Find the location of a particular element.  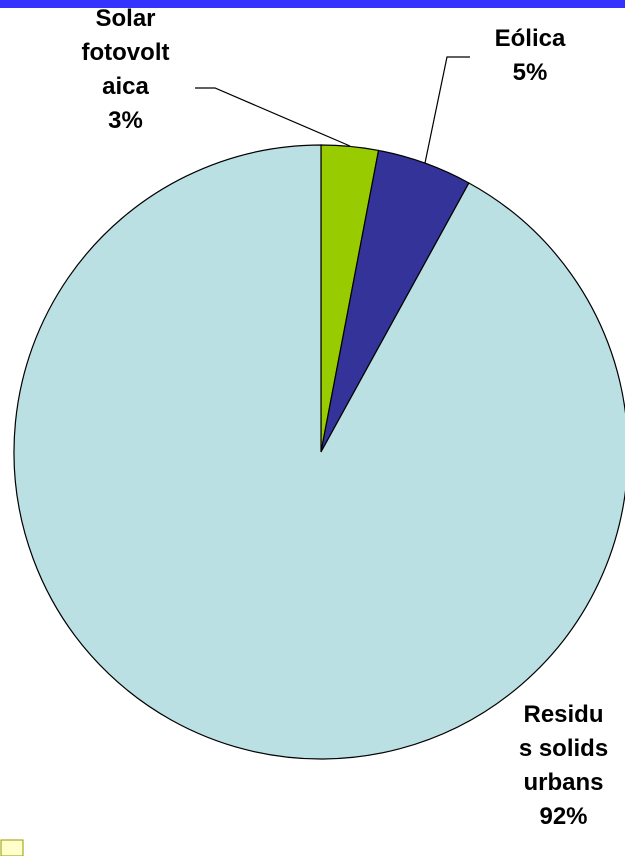

value-label: 5% is located at coordinates (530, 72).